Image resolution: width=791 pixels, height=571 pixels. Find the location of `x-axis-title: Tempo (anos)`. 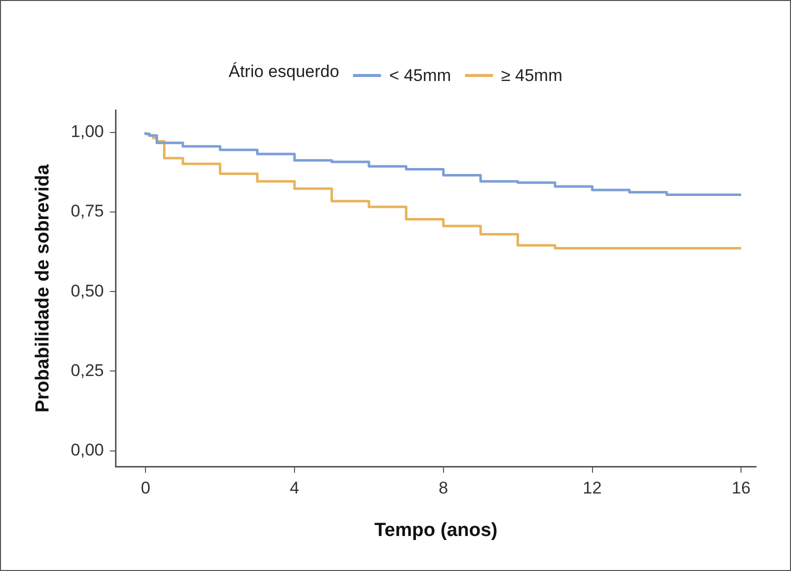

x-axis-title: Tempo (anos) is located at coordinates (436, 530).